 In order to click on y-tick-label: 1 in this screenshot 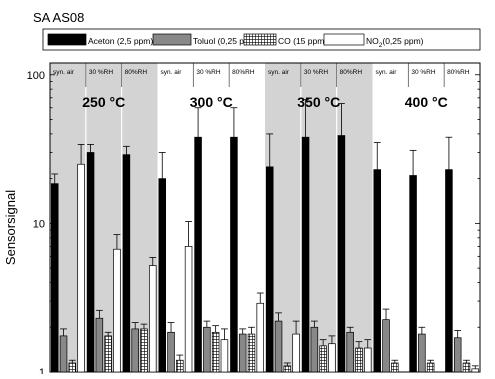, I will do `click(42, 370)`.